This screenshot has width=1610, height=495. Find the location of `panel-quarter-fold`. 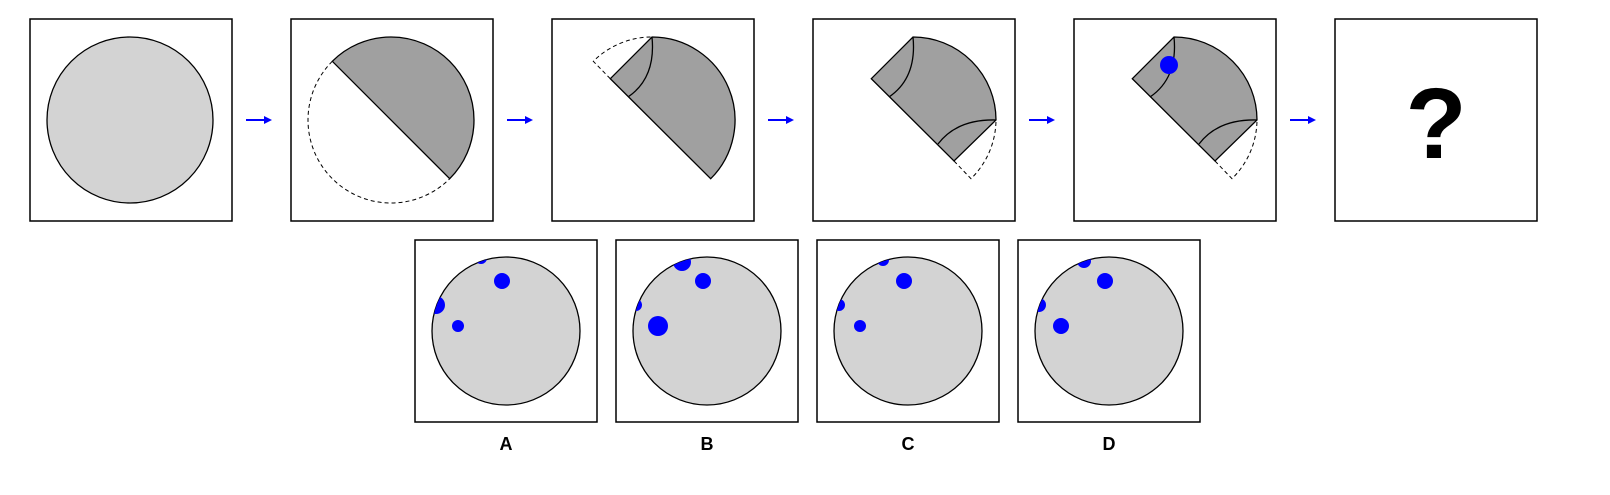

panel-quarter-fold is located at coordinates (653, 120).